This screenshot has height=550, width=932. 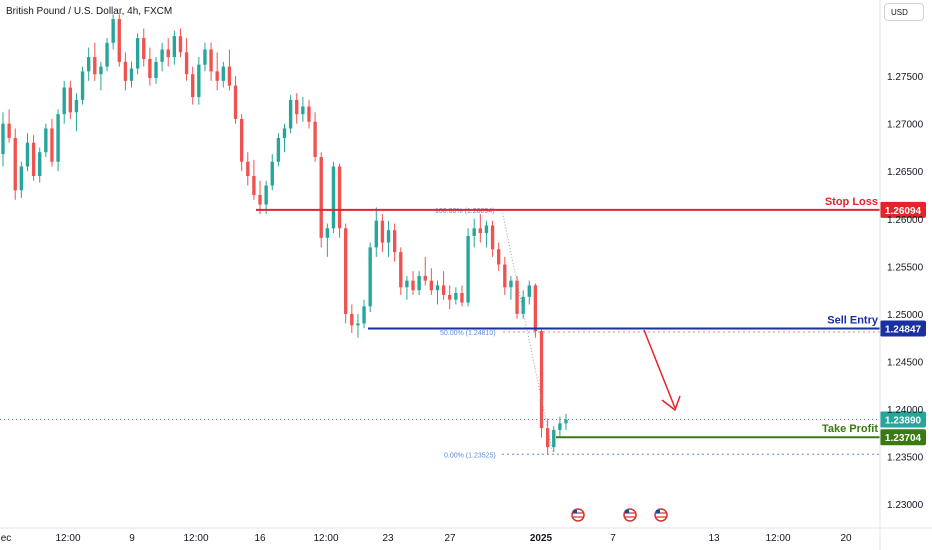 I want to click on level-price-text: 1.24847, so click(x=903, y=330).